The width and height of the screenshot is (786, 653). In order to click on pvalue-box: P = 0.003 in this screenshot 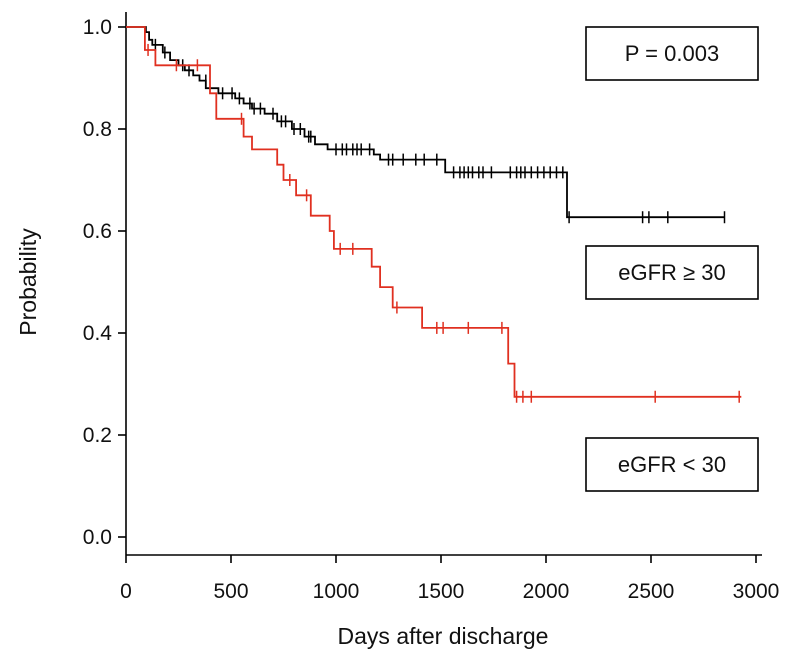, I will do `click(672, 53)`.